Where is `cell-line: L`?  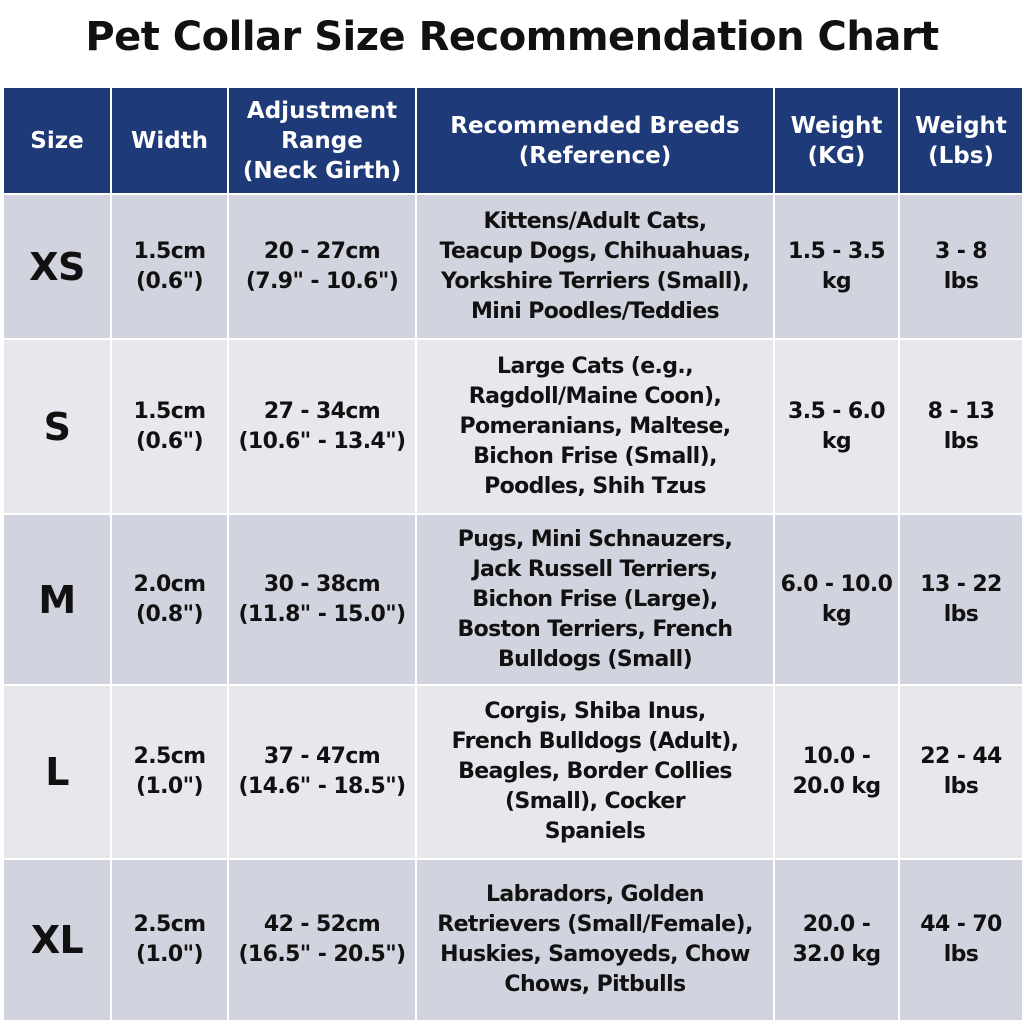 cell-line: L is located at coordinates (57, 772).